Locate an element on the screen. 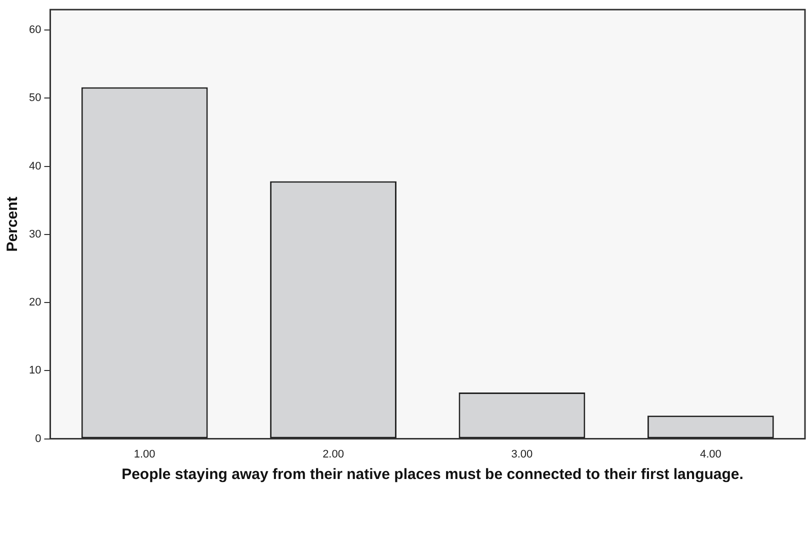 The height and width of the screenshot is (536, 807). y-tick-label: 50 is located at coordinates (35, 98).